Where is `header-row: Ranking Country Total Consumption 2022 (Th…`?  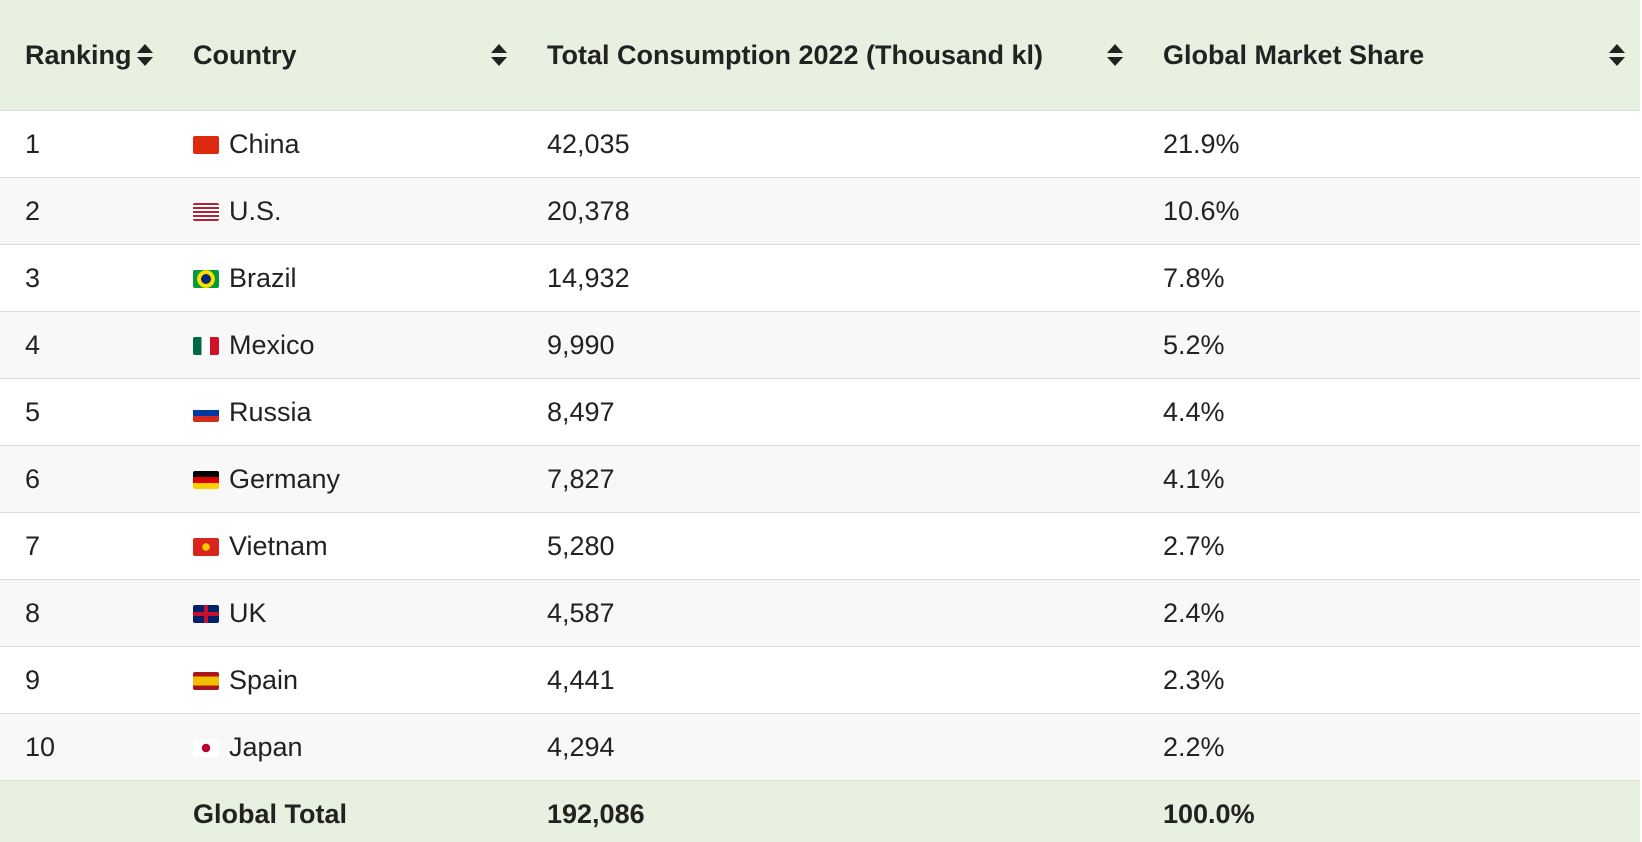 header-row: Ranking Country Total Consumption 2022 (Th… is located at coordinates (820, 55).